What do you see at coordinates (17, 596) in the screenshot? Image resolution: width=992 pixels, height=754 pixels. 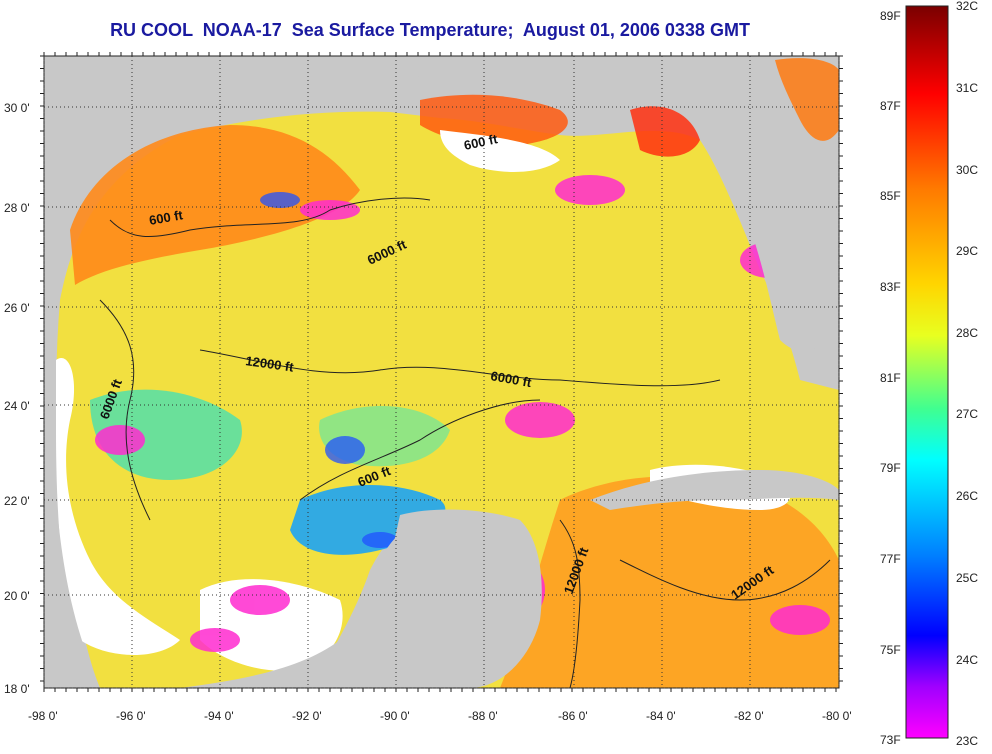 I see `lat-tick-label: 20 0'` at bounding box center [17, 596].